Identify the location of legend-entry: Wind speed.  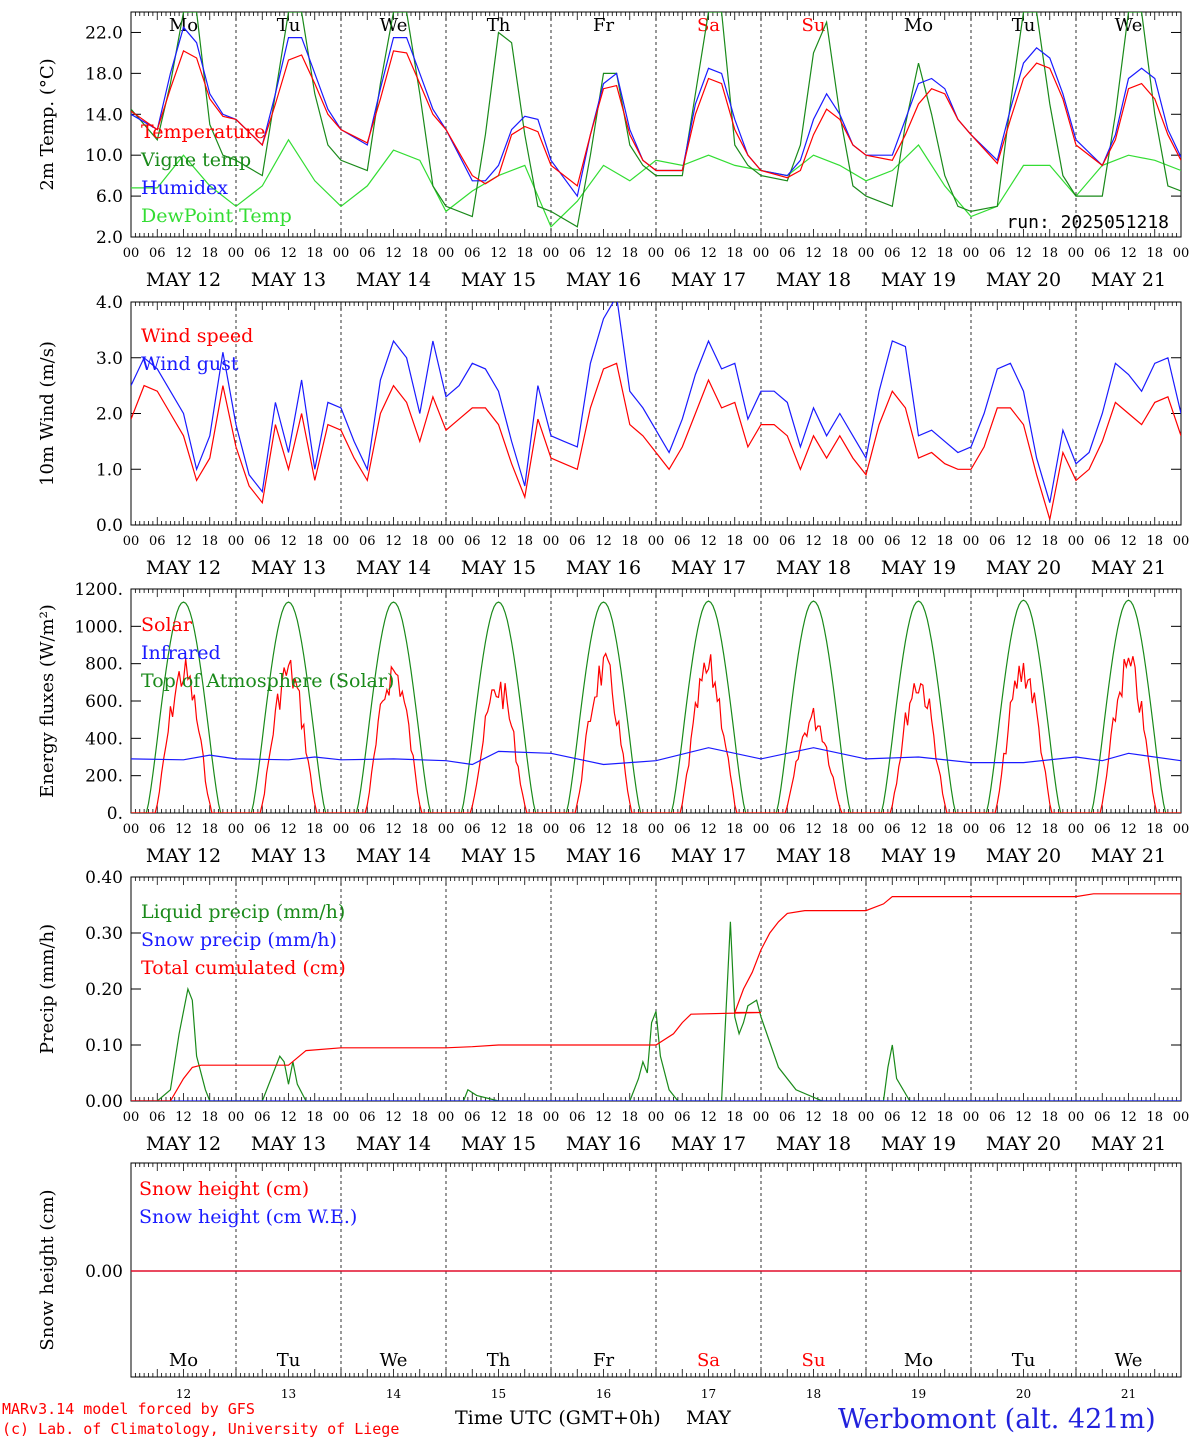
(197, 336).